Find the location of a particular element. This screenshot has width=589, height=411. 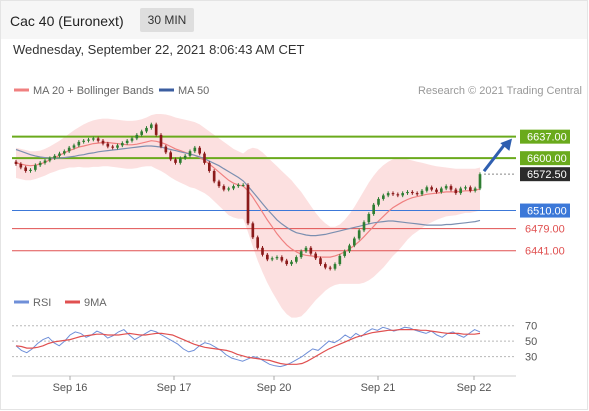

x-tick-label: Sep 21 is located at coordinates (378, 388).